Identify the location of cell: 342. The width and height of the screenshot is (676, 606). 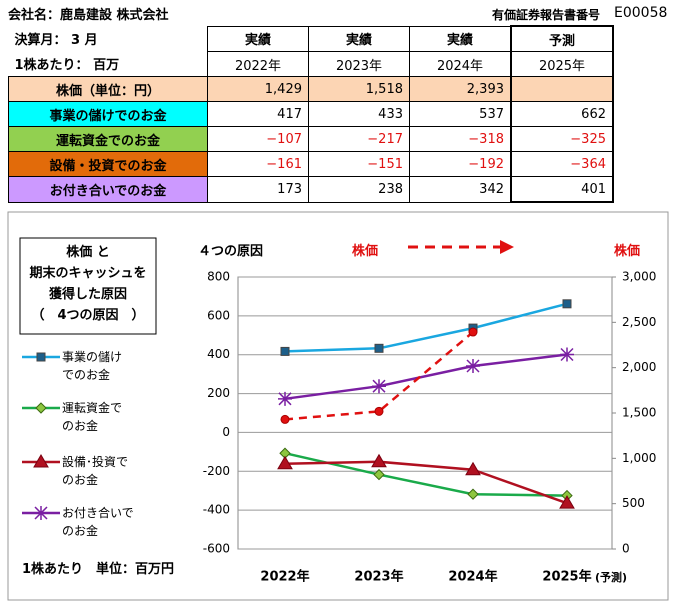
(460, 189).